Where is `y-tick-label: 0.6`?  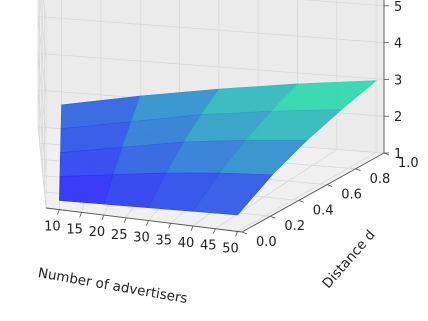
y-tick-label: 0.6 is located at coordinates (351, 195).